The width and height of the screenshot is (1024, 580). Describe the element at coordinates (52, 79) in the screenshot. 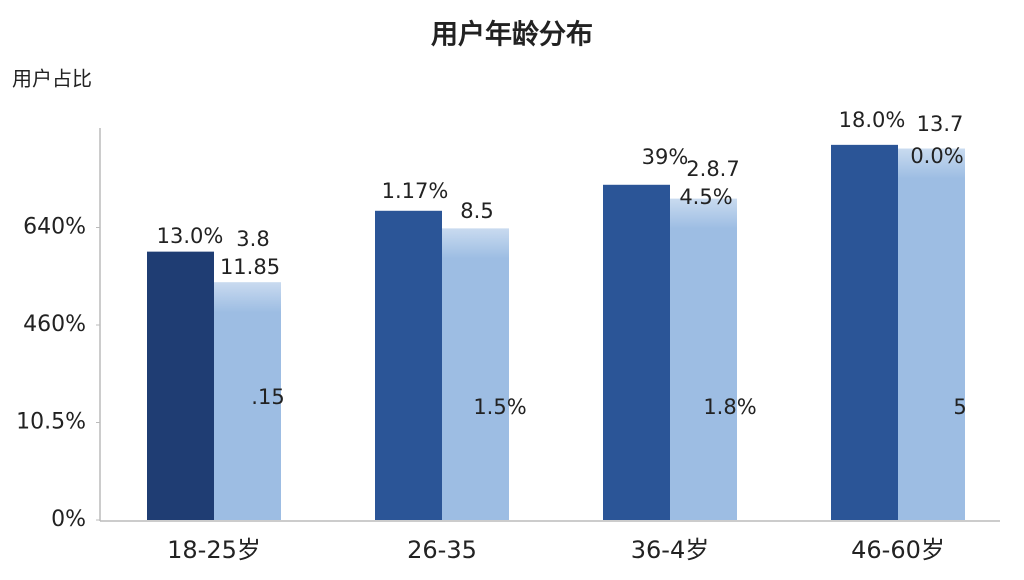

I see `y-axis-label: 用户占比` at that location.